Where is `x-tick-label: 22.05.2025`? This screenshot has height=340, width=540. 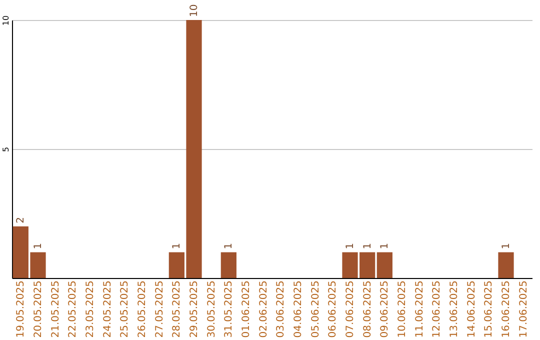 x-tick-label: 22.05.2025 is located at coordinates (73, 309).